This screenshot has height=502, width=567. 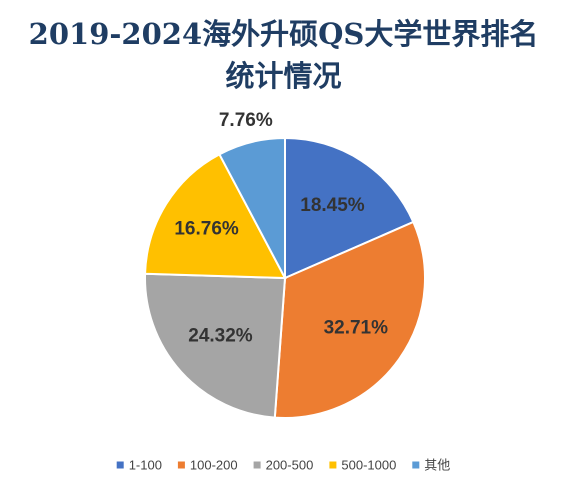 I want to click on legend-label-4: 500-1000, so click(x=368, y=465).